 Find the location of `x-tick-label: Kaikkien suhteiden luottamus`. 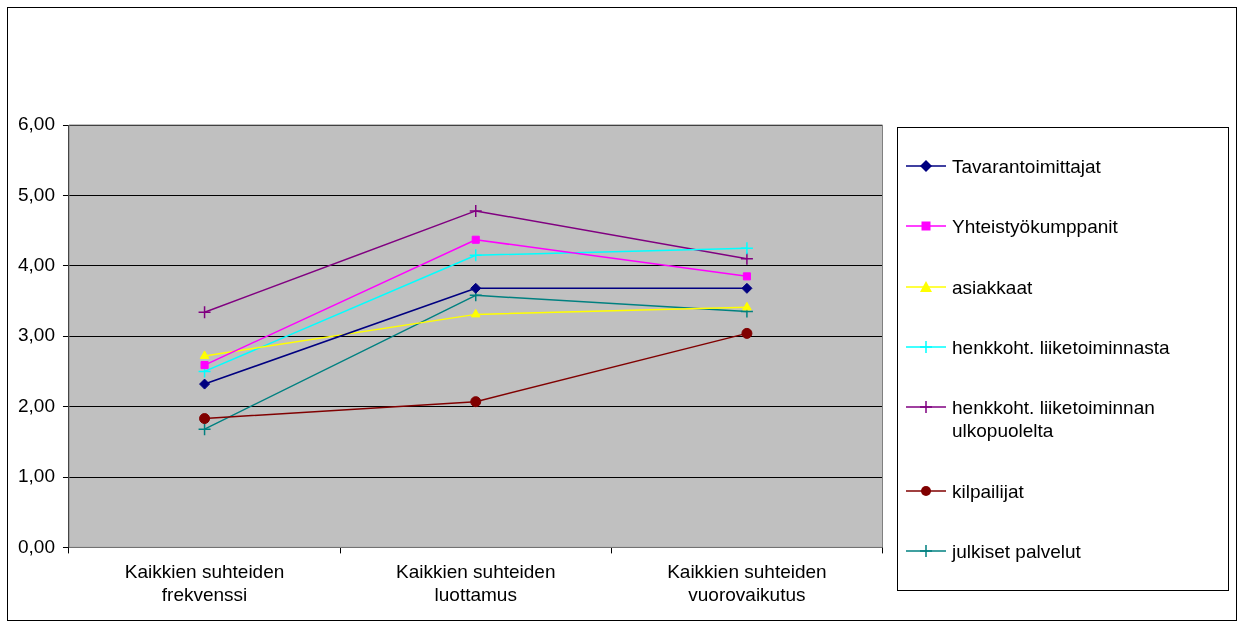

x-tick-label: Kaikkien suhteiden luottamus is located at coordinates (475, 583).